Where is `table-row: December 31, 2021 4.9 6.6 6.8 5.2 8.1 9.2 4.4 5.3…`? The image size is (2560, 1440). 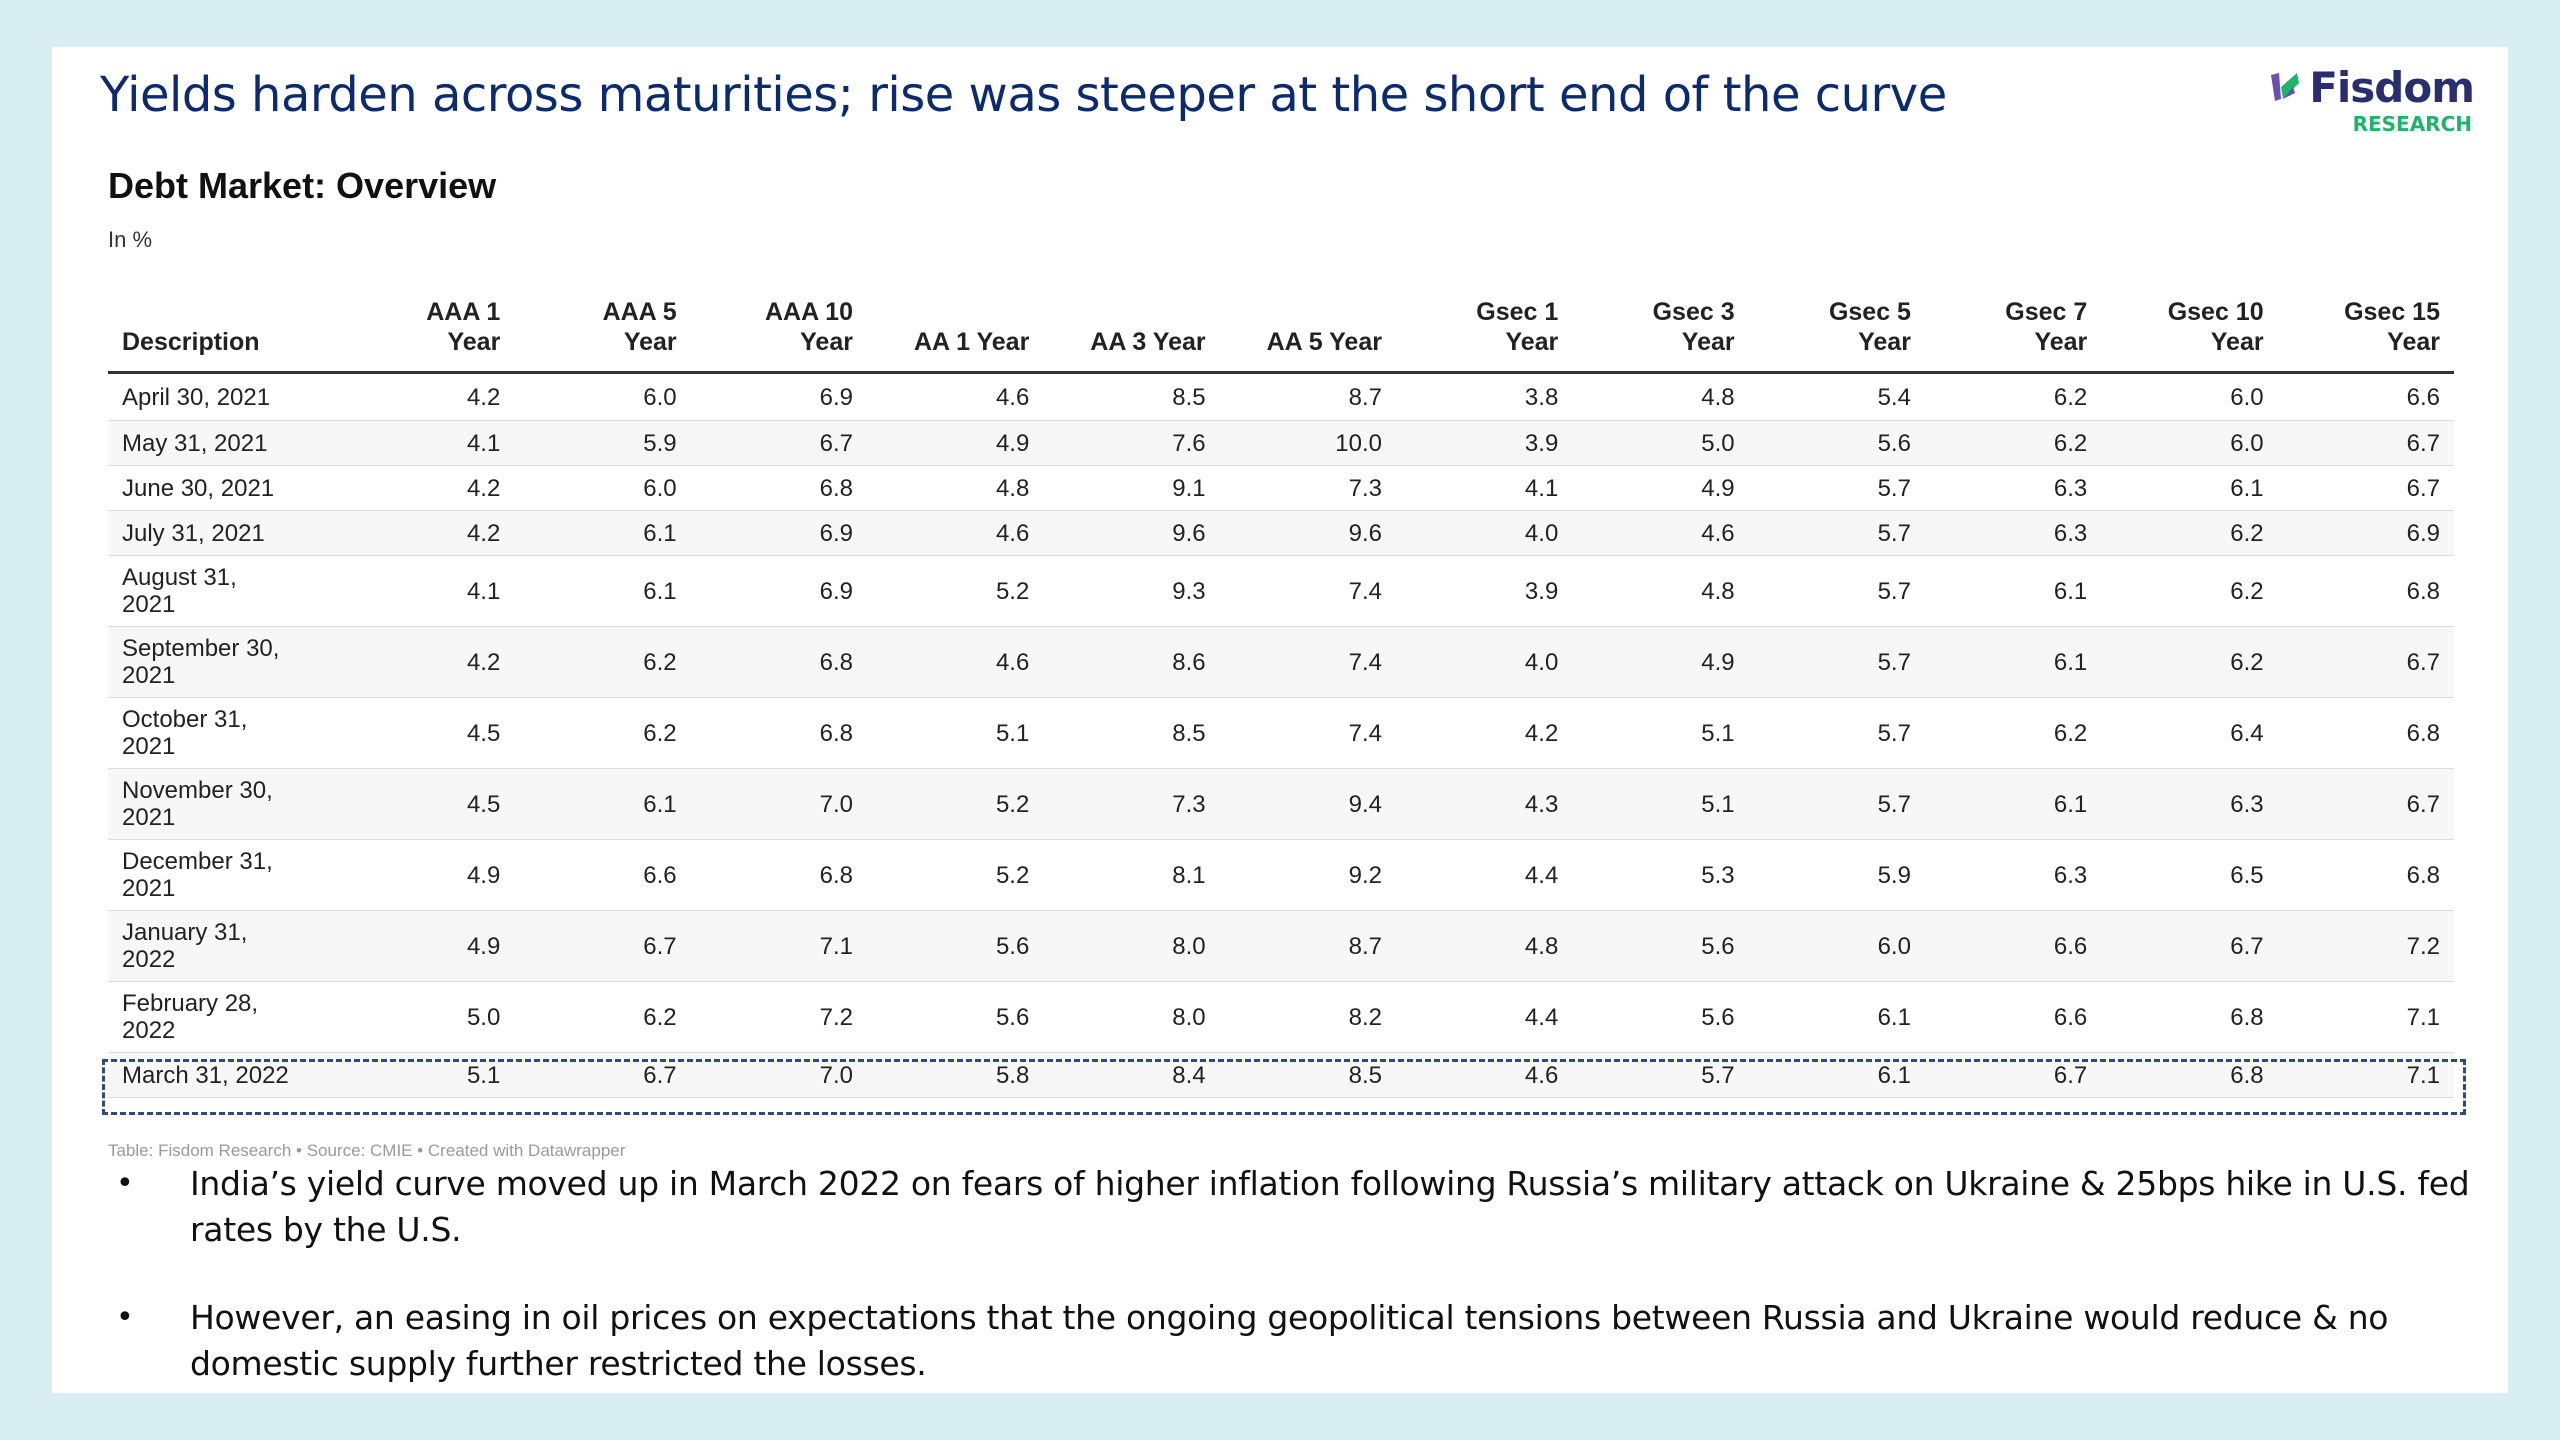
table-row: December 31, 2021 4.9 6.6 6.8 5.2 8.1 9.2 4.4 5.3… is located at coordinates (1281, 875).